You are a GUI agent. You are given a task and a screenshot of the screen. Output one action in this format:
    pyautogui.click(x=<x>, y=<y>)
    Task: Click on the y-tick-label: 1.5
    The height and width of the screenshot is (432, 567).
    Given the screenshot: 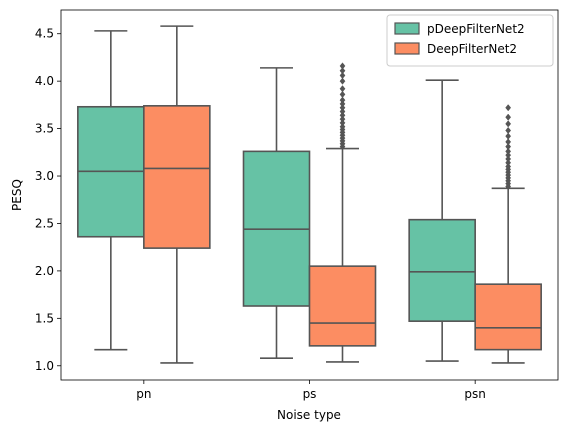 What is the action you would take?
    pyautogui.click(x=44, y=318)
    